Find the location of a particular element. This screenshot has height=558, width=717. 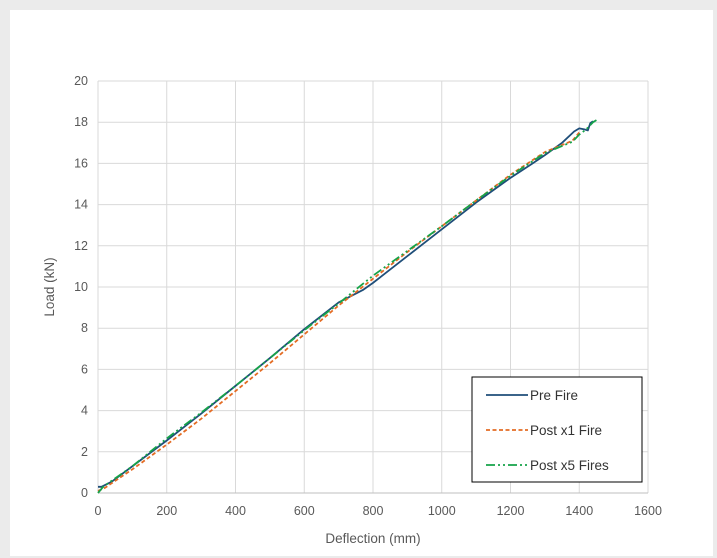

y-tick-label: 6 is located at coordinates (84, 369).